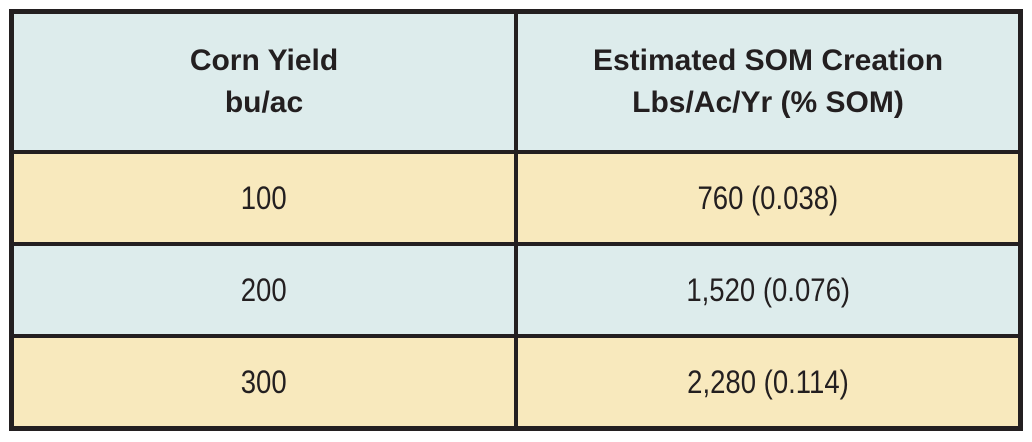  I want to click on yield-value-row1: 100, so click(264, 197).